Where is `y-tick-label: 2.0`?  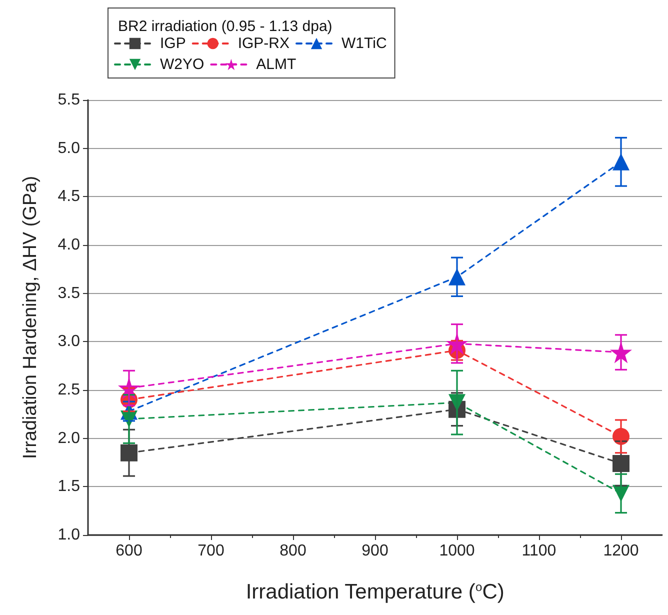 y-tick-label: 2.0 is located at coordinates (69, 438).